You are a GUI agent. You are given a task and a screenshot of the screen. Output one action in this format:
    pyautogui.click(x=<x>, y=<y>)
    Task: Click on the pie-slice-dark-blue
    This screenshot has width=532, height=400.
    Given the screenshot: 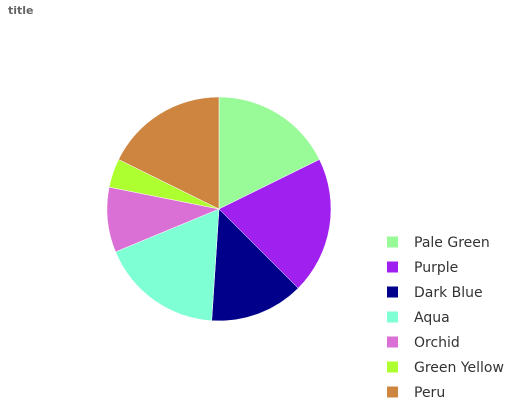 What is the action you would take?
    pyautogui.click(x=255, y=265)
    